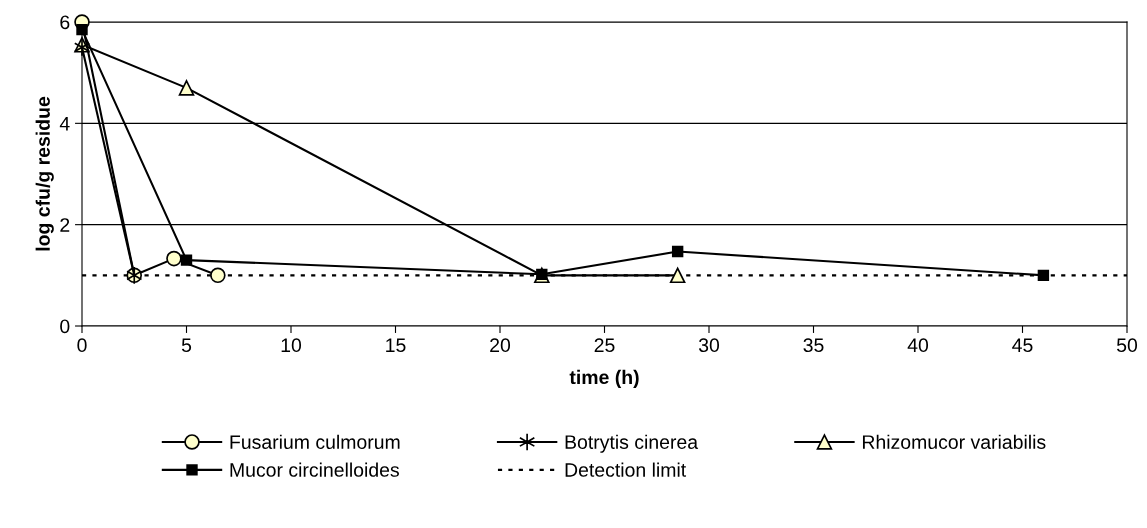  Describe the element at coordinates (813, 345) in the screenshot. I see `x-tick-label: 35` at that location.